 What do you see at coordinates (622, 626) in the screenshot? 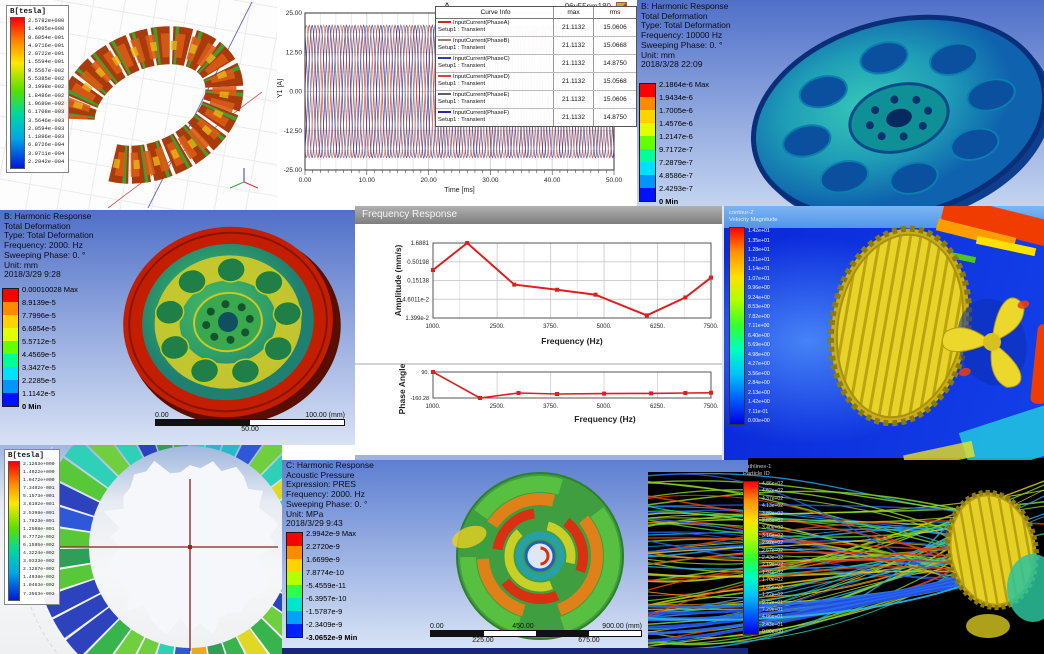
I see `ruler-900: 900.00 (mm)` at bounding box center [622, 626].